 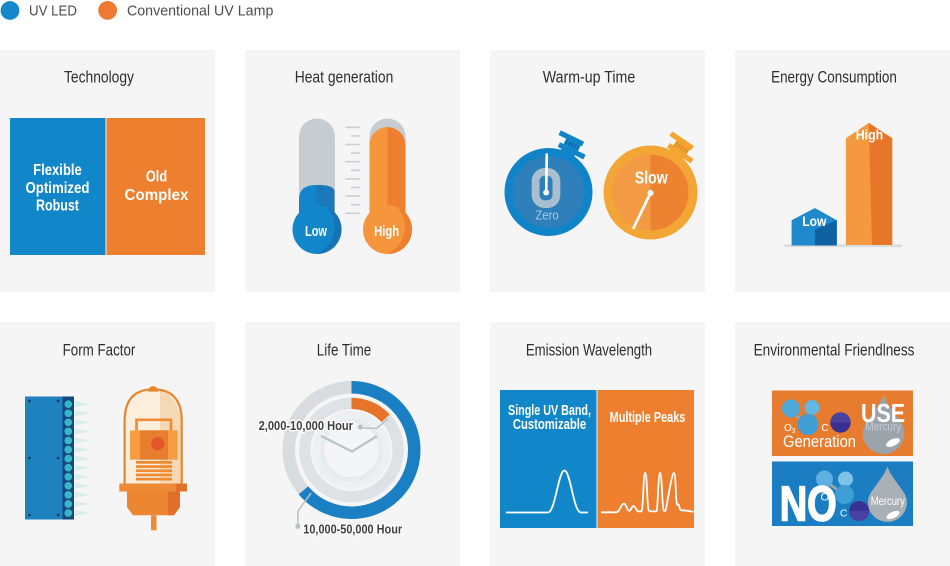 What do you see at coordinates (57, 188) in the screenshot?
I see `svg-text: Optimized` at bounding box center [57, 188].